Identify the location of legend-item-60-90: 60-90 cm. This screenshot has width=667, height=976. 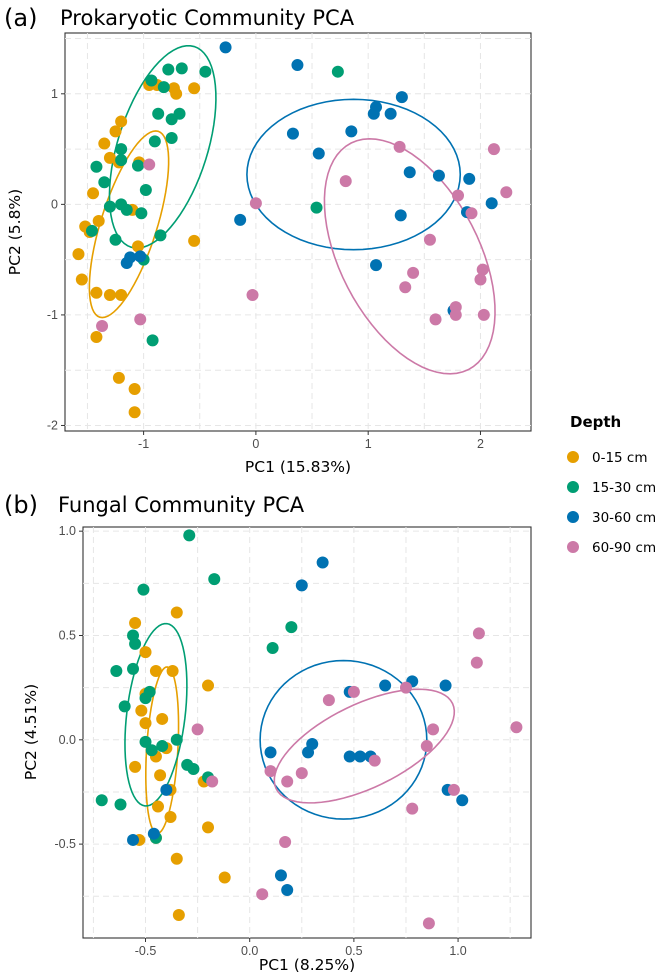
(611, 548).